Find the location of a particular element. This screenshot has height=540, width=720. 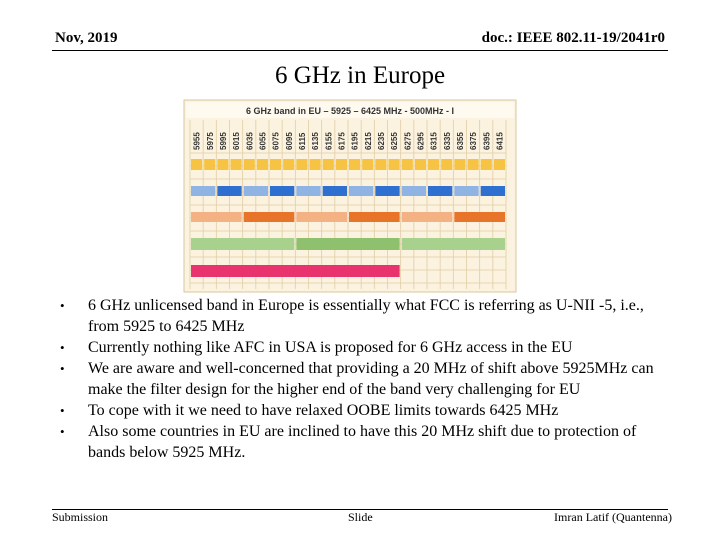

channel-label: 6175 is located at coordinates (341, 141).